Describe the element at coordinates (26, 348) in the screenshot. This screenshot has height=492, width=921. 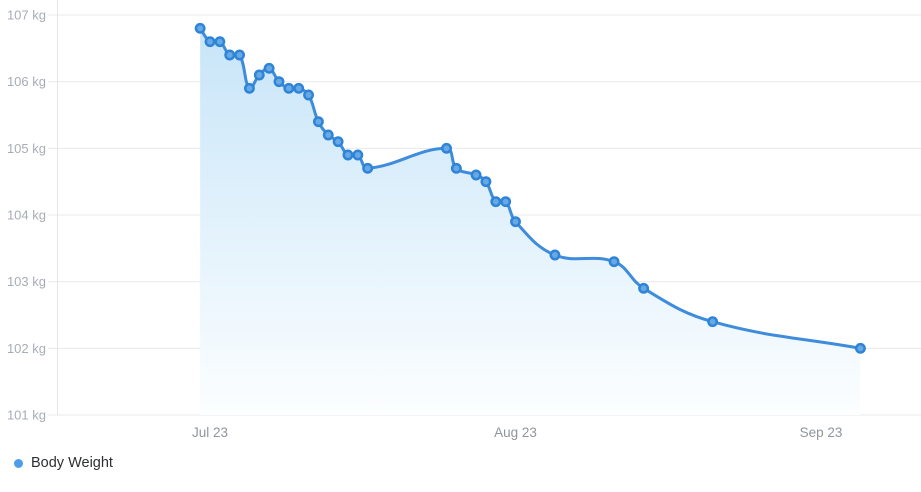
I see `y-tick-label: 102 kg` at that location.